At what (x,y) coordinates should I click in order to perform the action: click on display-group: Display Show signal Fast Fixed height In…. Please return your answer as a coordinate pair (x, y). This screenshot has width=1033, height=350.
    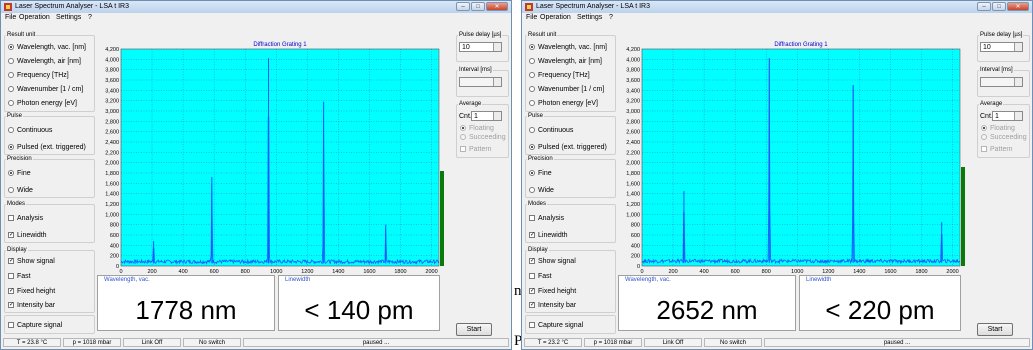
    Looking at the image, I should click on (570, 280).